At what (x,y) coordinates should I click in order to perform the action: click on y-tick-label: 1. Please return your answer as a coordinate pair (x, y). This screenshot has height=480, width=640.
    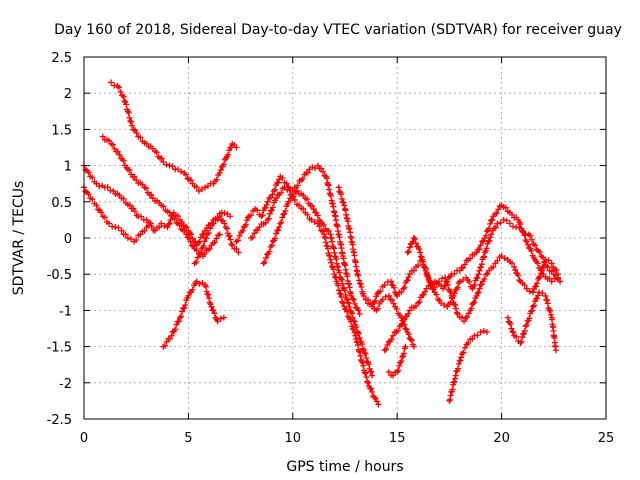
    Looking at the image, I should click on (68, 167).